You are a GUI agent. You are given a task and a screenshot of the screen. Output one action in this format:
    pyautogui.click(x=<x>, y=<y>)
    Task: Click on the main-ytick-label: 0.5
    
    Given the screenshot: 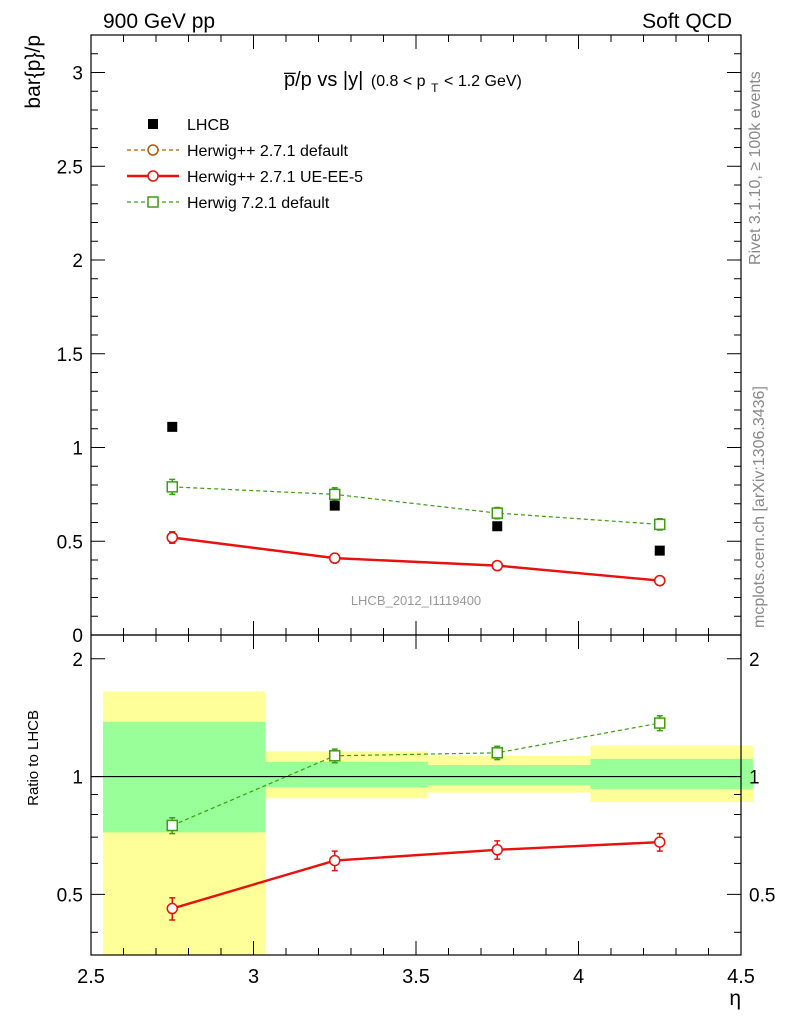 What is the action you would take?
    pyautogui.click(x=70, y=542)
    